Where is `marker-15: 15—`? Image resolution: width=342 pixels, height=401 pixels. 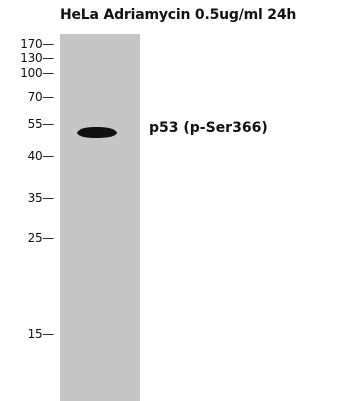 marker-15: 15— is located at coordinates (41, 334).